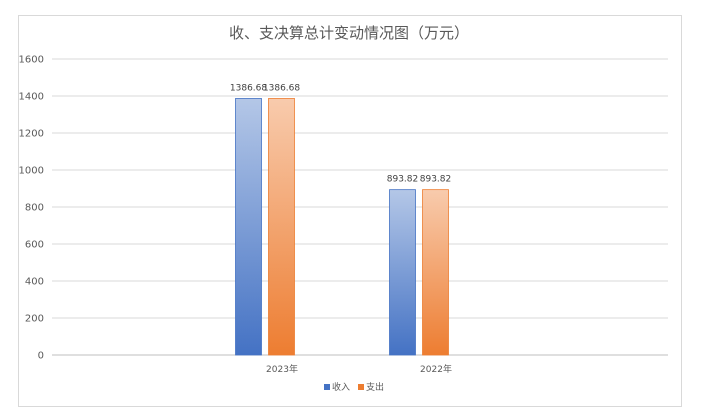  I want to click on y-axis: 0 200 400 600 800 1000 1200 1400 1600, so click(31, 208).